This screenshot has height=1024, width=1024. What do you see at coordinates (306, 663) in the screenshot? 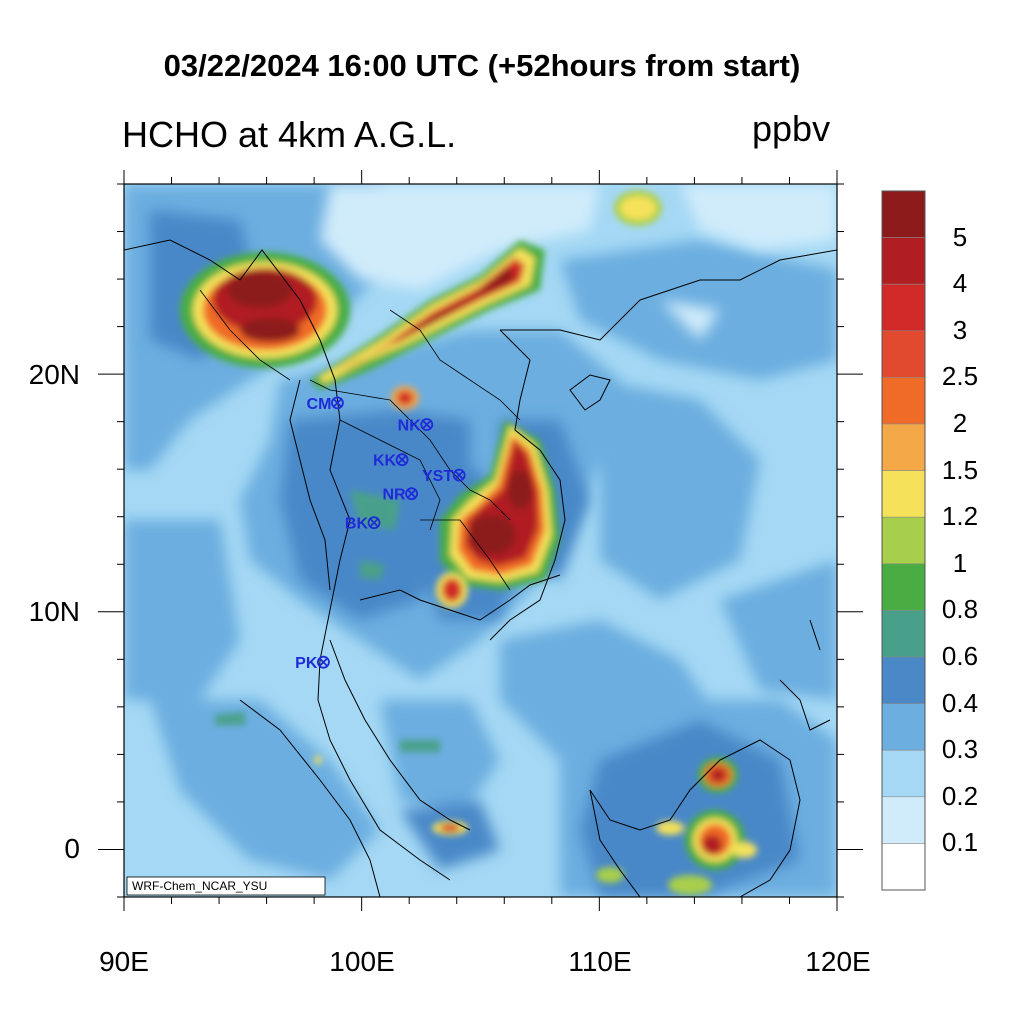
I see `station-label: PK` at bounding box center [306, 663].